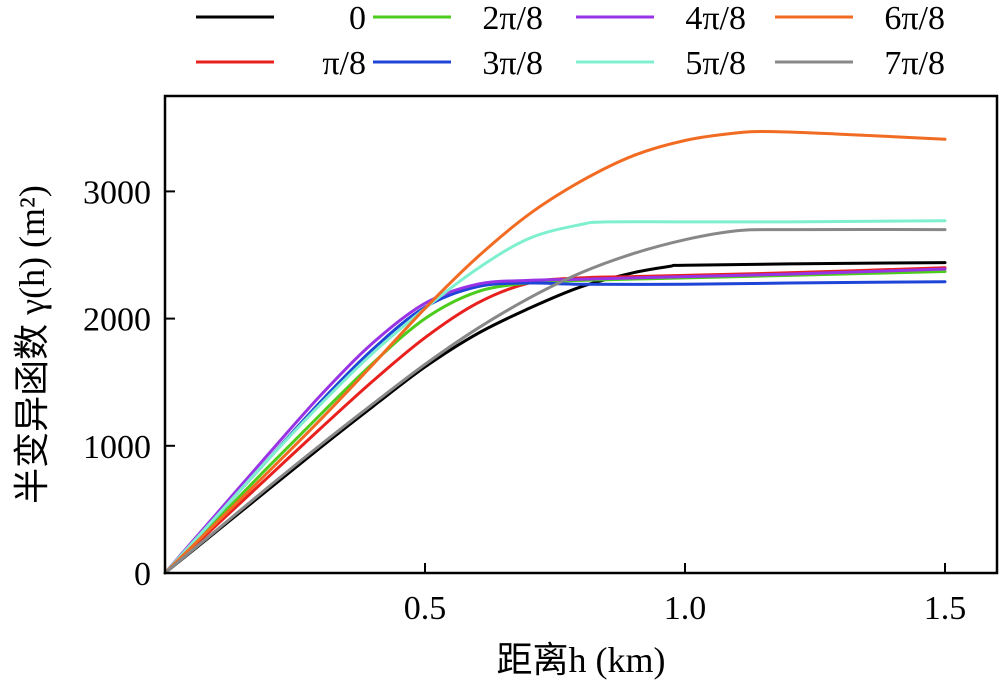 This screenshot has height=687, width=1000. I want to click on y-tick-label: 1000, so click(117, 447).